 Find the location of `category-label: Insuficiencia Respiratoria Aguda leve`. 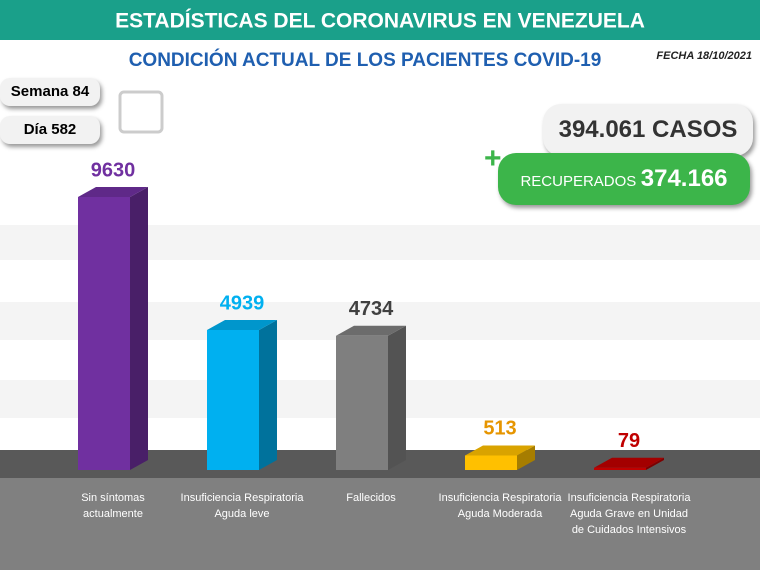

category-label: Insuficiencia Respiratoria Aguda leve is located at coordinates (242, 506).